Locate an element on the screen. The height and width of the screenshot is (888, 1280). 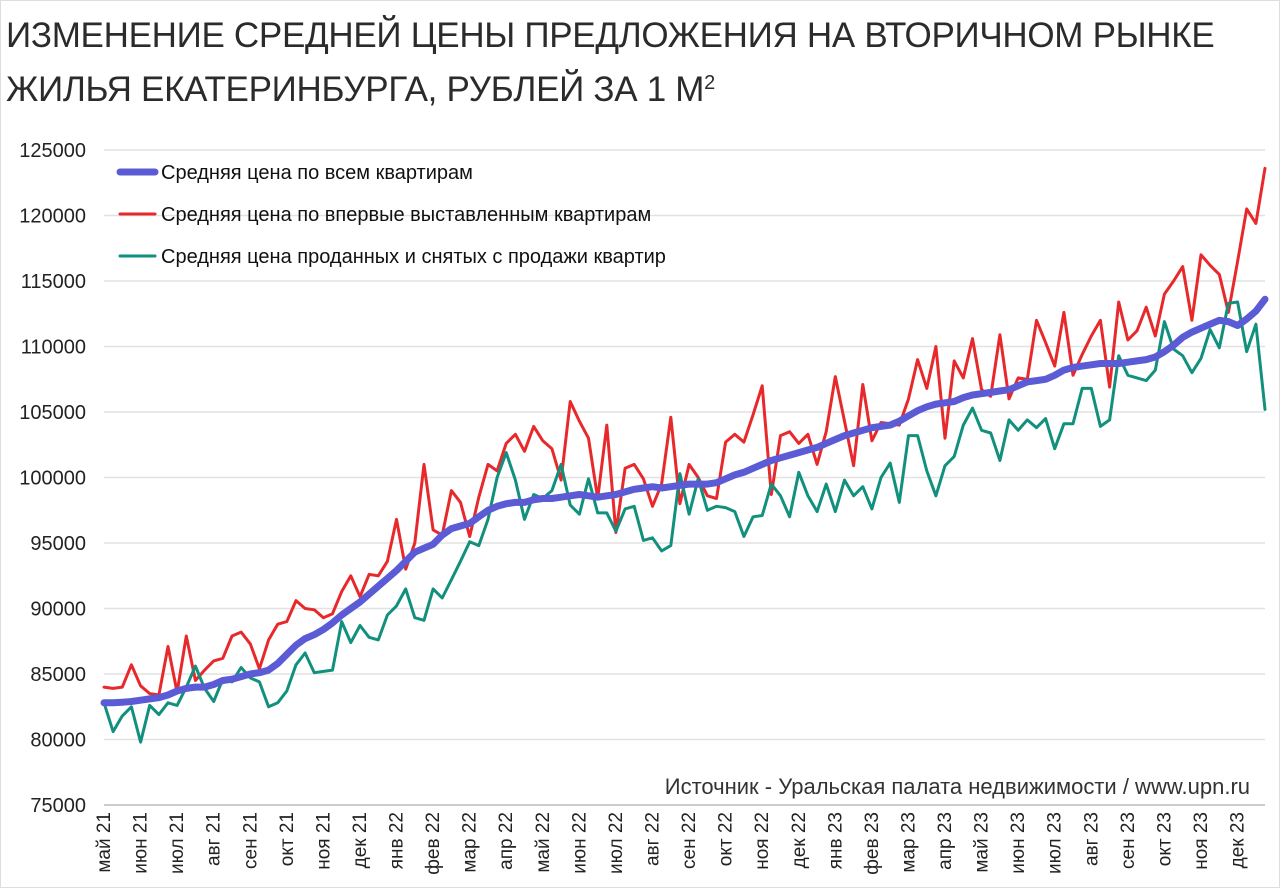
y-tick-label: 95000 is located at coordinates (58, 544).